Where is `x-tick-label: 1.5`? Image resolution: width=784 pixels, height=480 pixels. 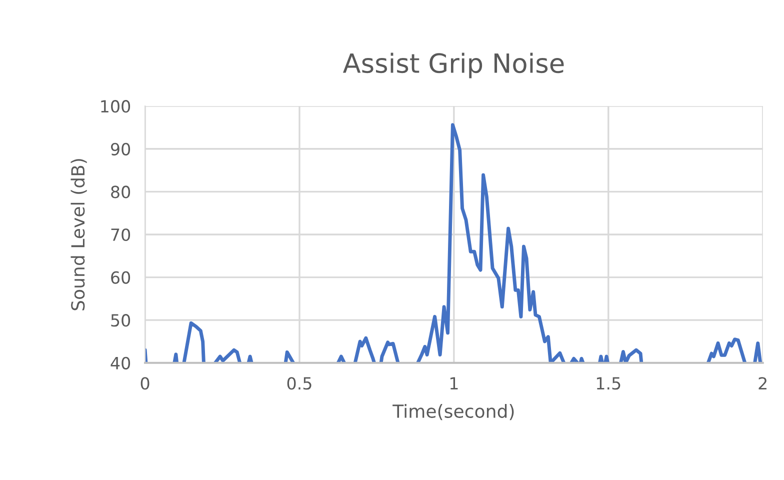
x-tick-label: 1.5 is located at coordinates (608, 383).